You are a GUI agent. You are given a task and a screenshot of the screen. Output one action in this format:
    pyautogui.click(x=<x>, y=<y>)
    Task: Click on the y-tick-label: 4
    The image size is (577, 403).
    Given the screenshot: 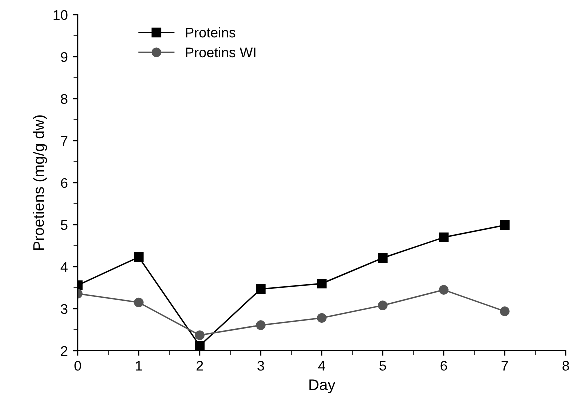 What is the action you would take?
    pyautogui.click(x=64, y=267)
    